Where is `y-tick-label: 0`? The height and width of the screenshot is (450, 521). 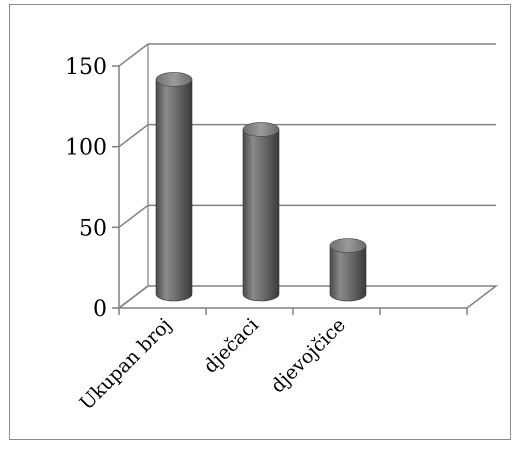 y-tick-label: 0 is located at coordinates (100, 309).